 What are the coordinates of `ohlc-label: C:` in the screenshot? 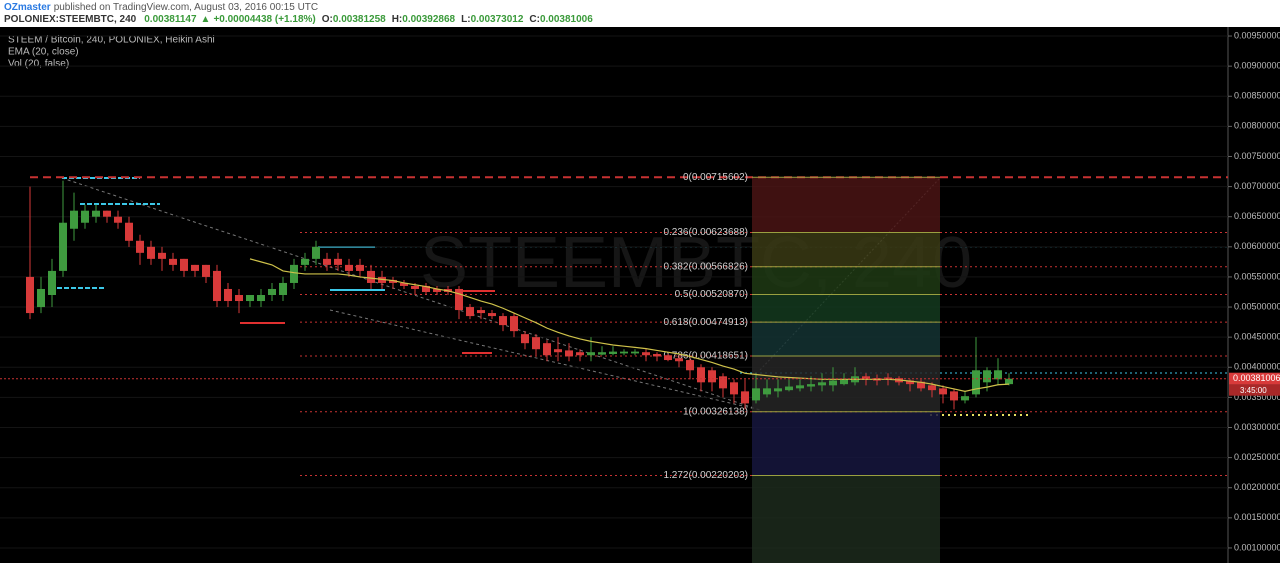 It's located at (534, 19).